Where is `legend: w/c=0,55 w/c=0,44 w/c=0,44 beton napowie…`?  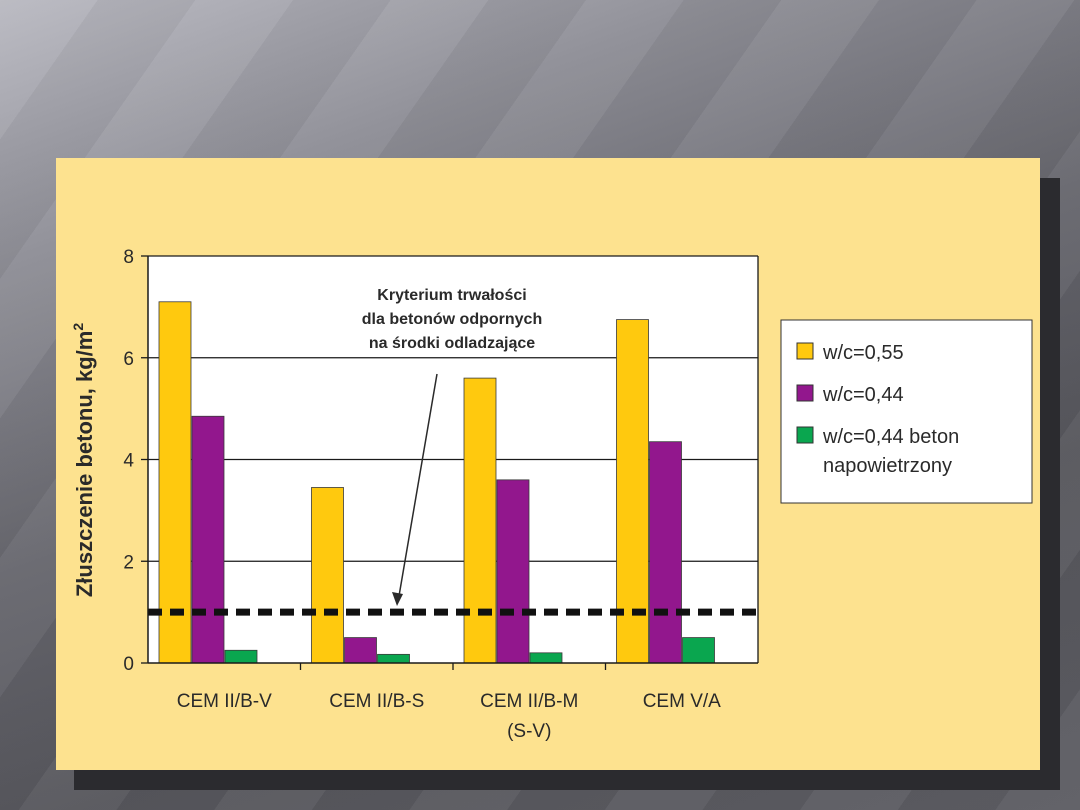 legend: w/c=0,55 w/c=0,44 w/c=0,44 beton napowie… is located at coordinates (906, 411).